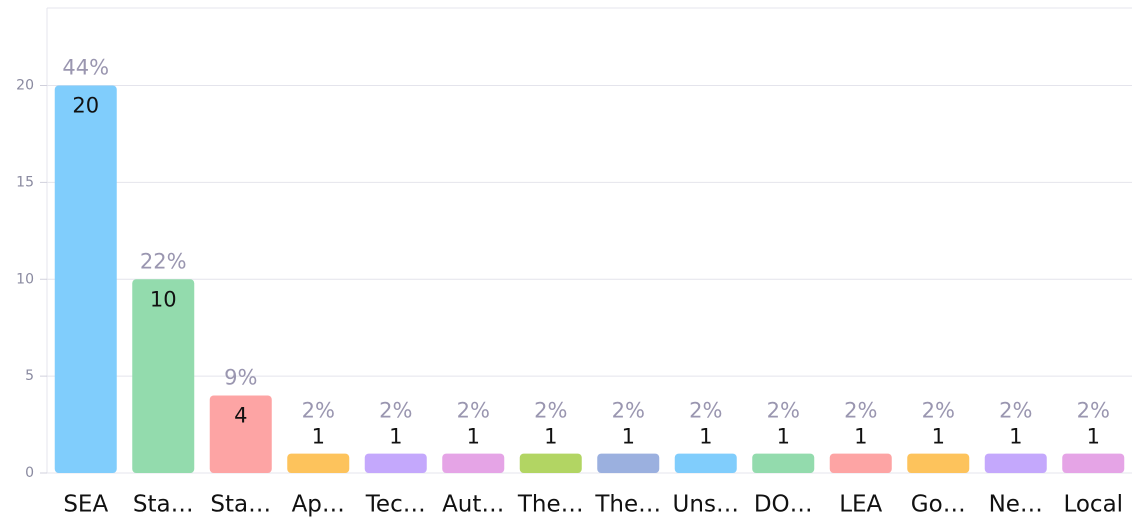 The width and height of the screenshot is (1135, 524). Describe the element at coordinates (29, 376) in the screenshot. I see `y-tick-label: 5` at that location.